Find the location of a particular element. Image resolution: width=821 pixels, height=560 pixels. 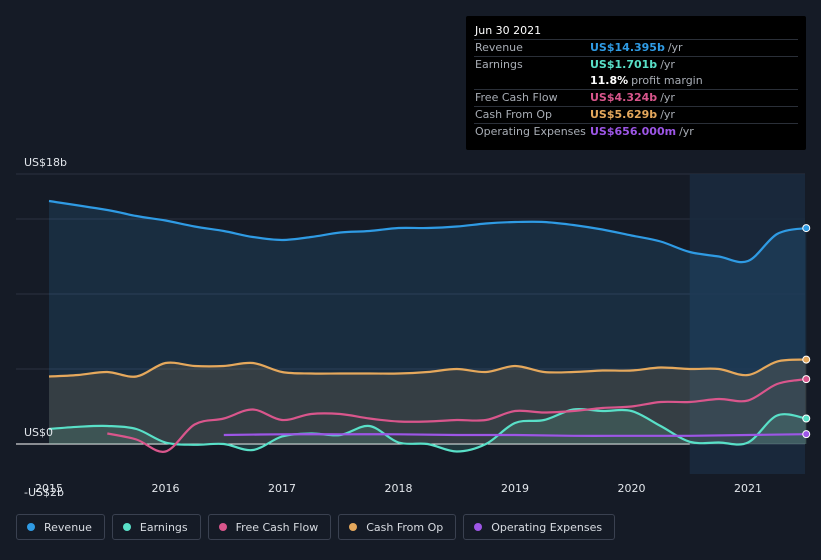

series-line-free-cash-flow is located at coordinates (457, 415).